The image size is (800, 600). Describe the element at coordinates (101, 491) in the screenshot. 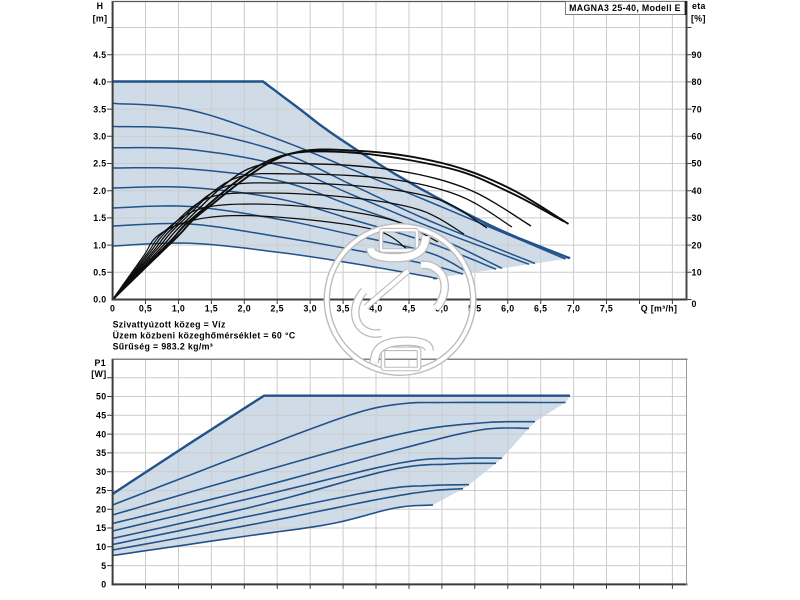

I see `svg-text: 25` at that location.